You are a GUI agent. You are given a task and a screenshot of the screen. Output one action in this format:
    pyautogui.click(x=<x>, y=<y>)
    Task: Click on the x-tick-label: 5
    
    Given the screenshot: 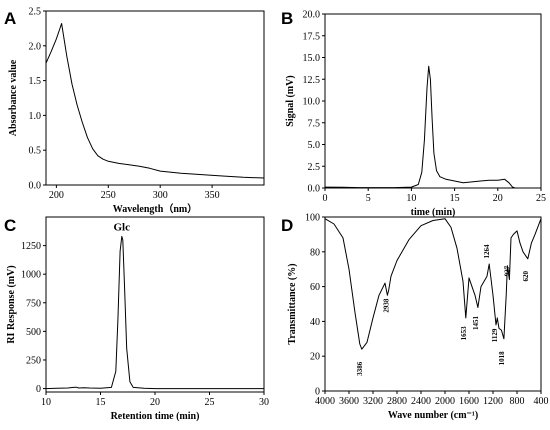 What is the action you would take?
    pyautogui.click(x=368, y=198)
    